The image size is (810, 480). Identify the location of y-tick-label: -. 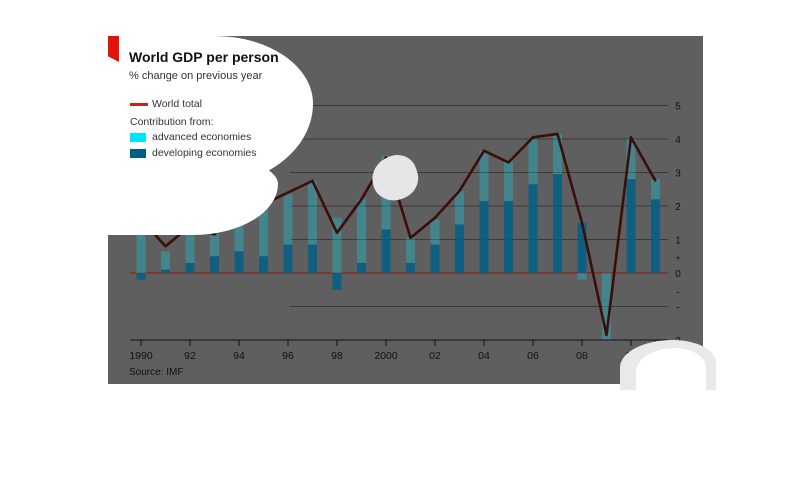
(677, 308).